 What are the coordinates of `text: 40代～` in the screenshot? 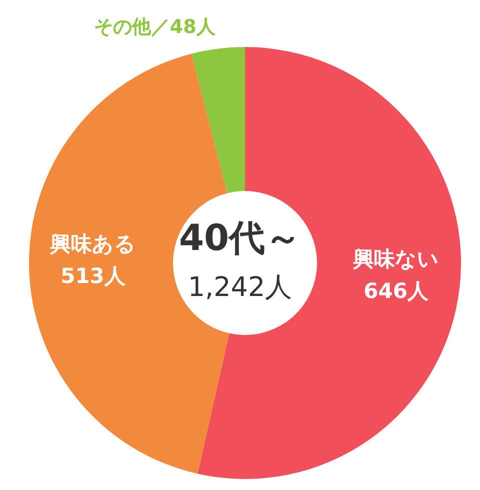 It's located at (240, 238).